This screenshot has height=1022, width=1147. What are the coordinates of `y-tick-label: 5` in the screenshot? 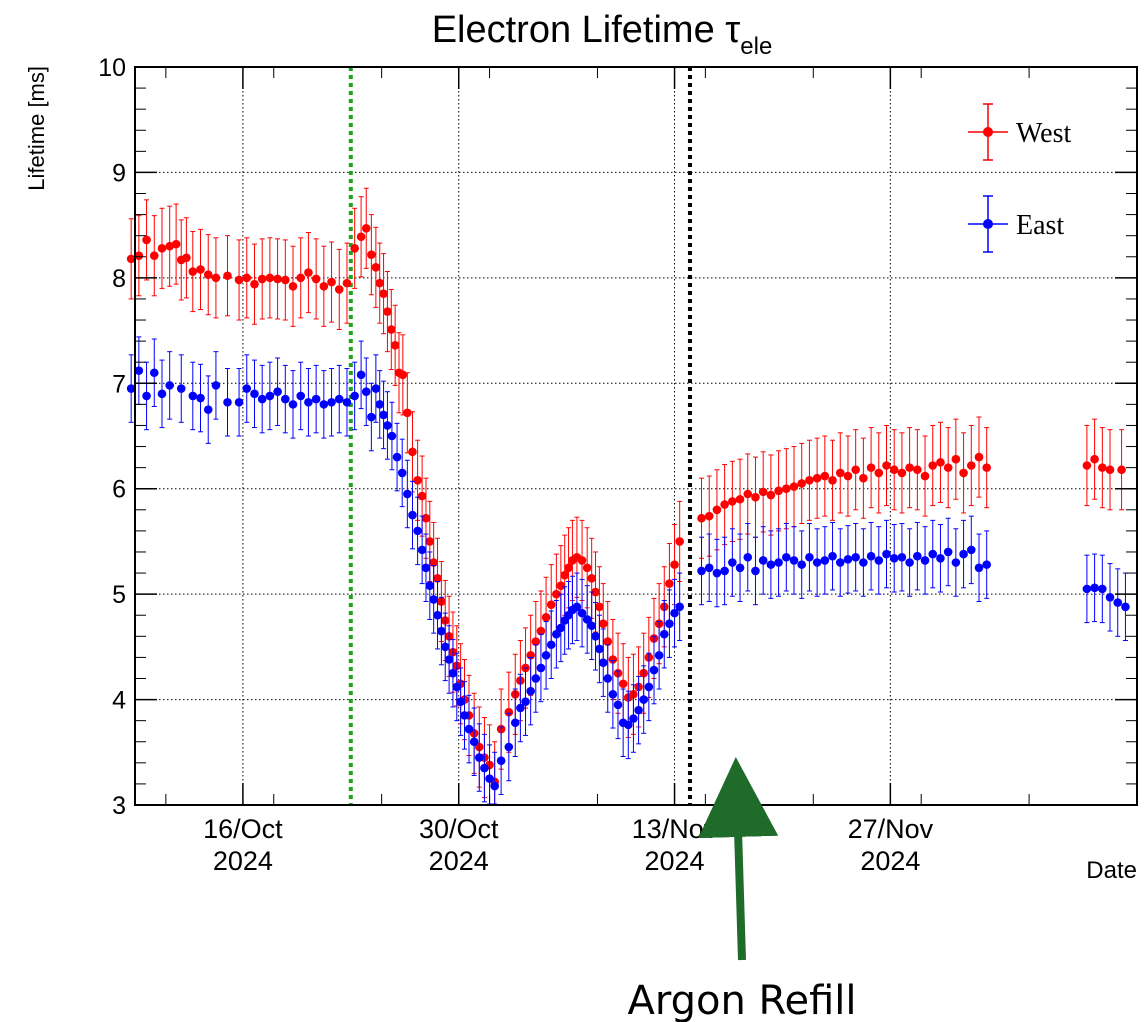 It's located at (119, 595).